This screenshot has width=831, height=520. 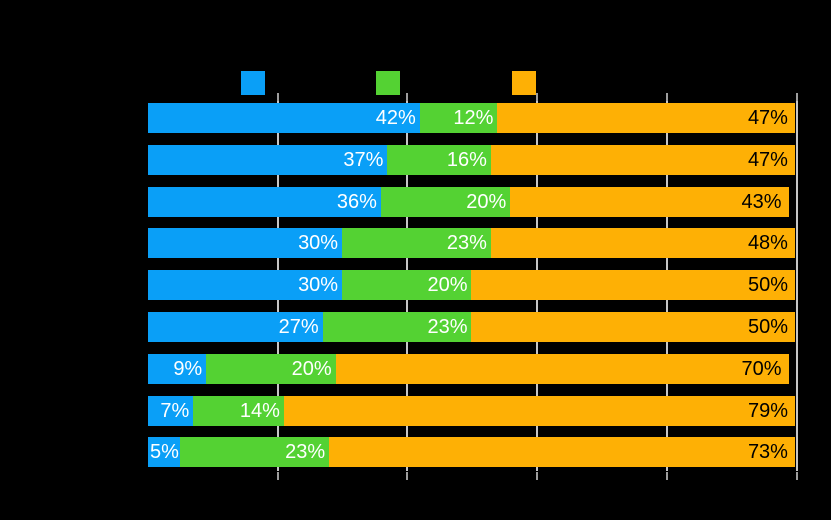 I want to click on bar-segment-label: 9%, so click(x=188, y=368).